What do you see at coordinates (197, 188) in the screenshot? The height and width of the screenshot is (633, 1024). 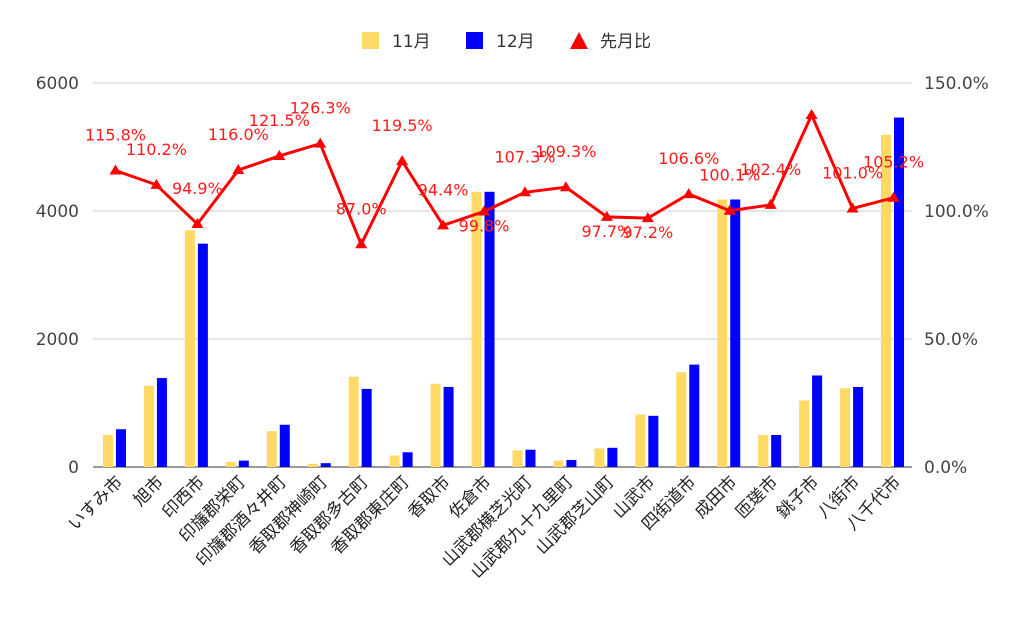 I see `ratio-label: 94.9%` at bounding box center [197, 188].